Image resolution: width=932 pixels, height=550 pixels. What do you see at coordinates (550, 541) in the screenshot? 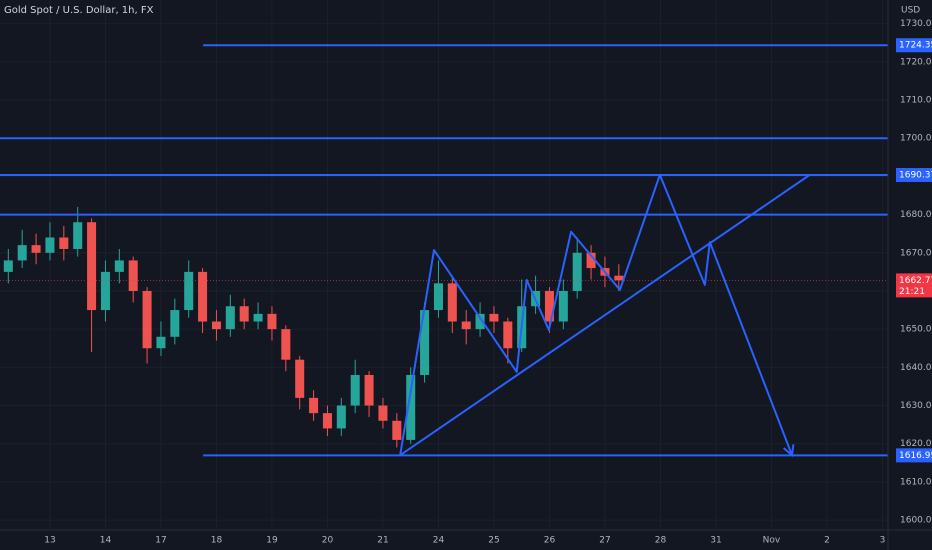
I see `x-tick-label: 26` at bounding box center [550, 541].